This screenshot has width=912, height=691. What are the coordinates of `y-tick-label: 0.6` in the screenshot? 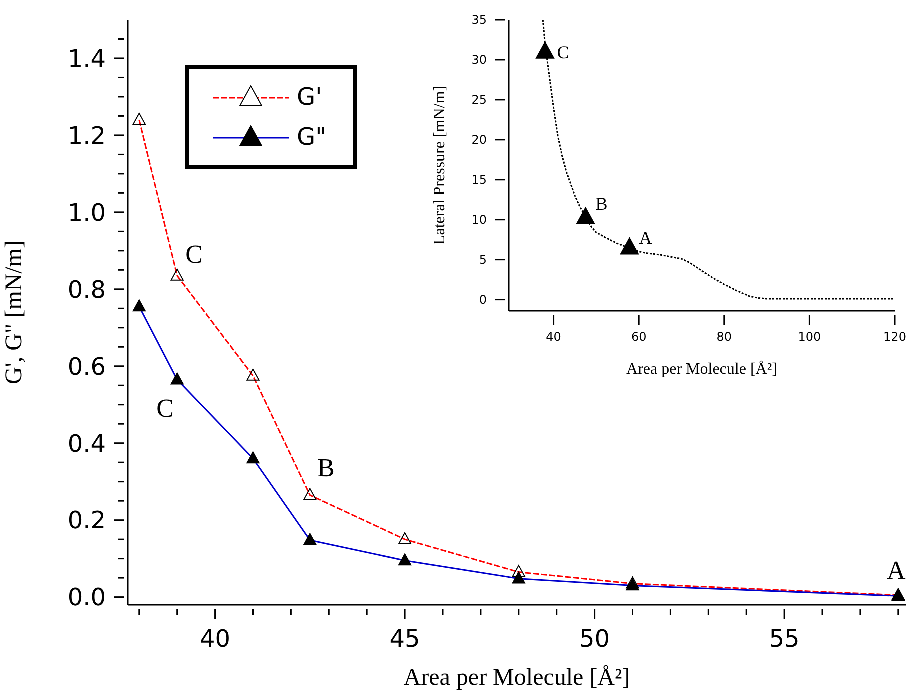 It's located at (87, 366).